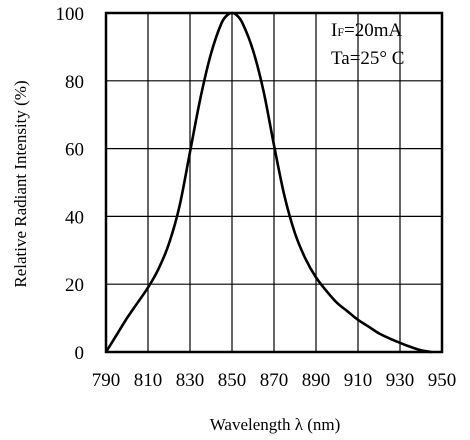  I want to click on forward-current-annotation: IF=20mA, so click(367, 30).